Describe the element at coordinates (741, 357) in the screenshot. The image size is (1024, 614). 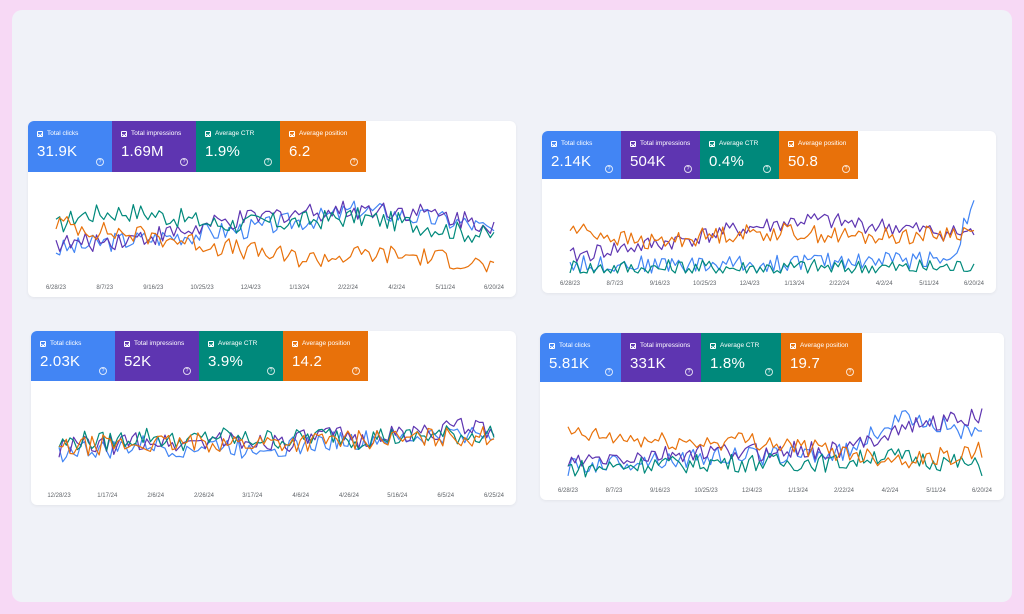
I see `tile-average-ctr: Average CTR 1.8% ?` at that location.